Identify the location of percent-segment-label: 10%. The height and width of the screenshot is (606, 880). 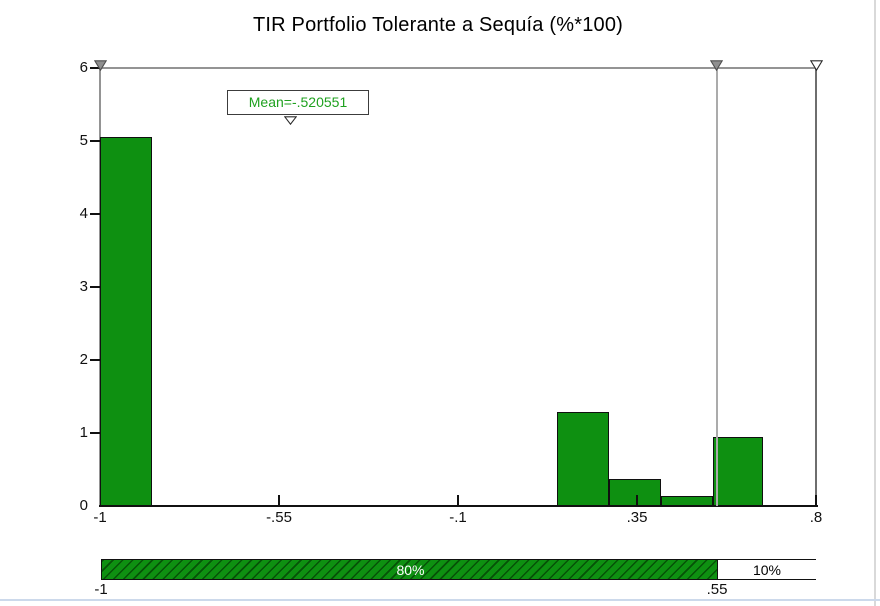
(767, 569).